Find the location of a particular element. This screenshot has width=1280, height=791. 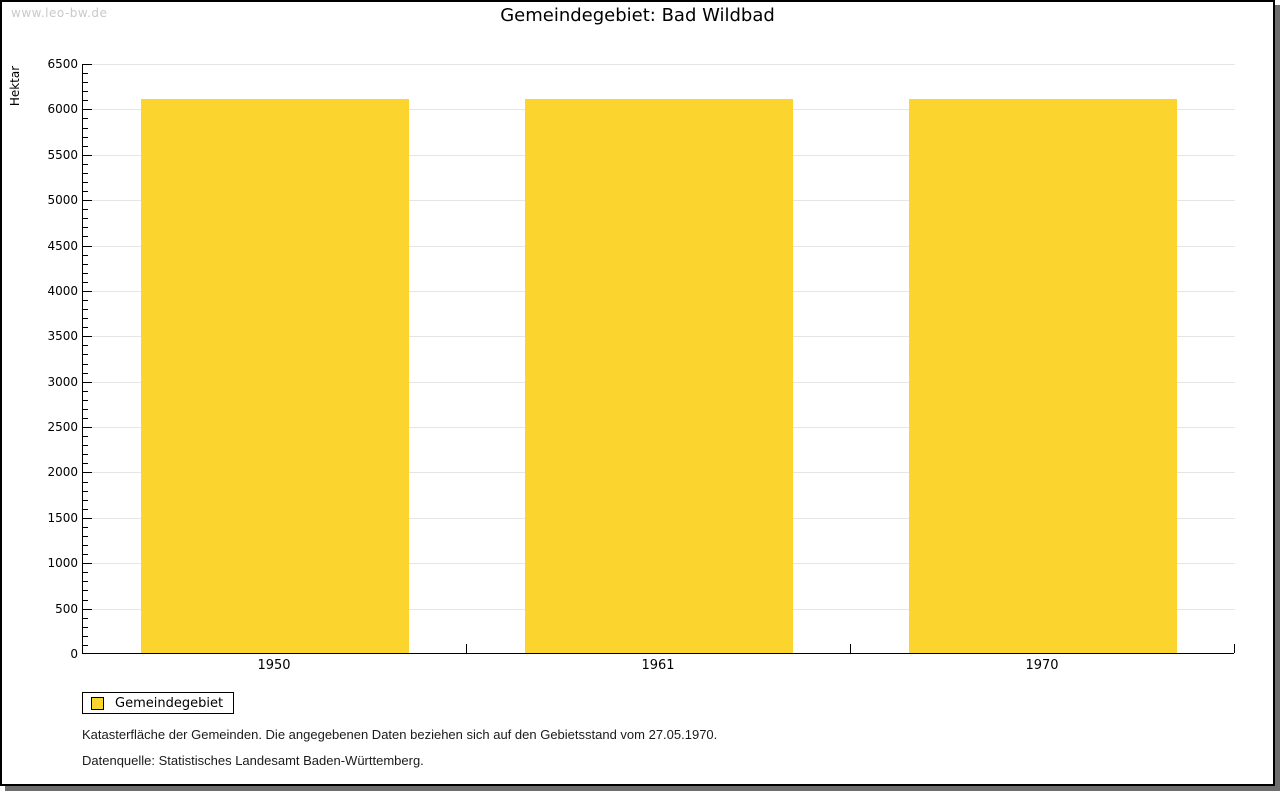

y-major-tick-2000 is located at coordinates (87, 473).